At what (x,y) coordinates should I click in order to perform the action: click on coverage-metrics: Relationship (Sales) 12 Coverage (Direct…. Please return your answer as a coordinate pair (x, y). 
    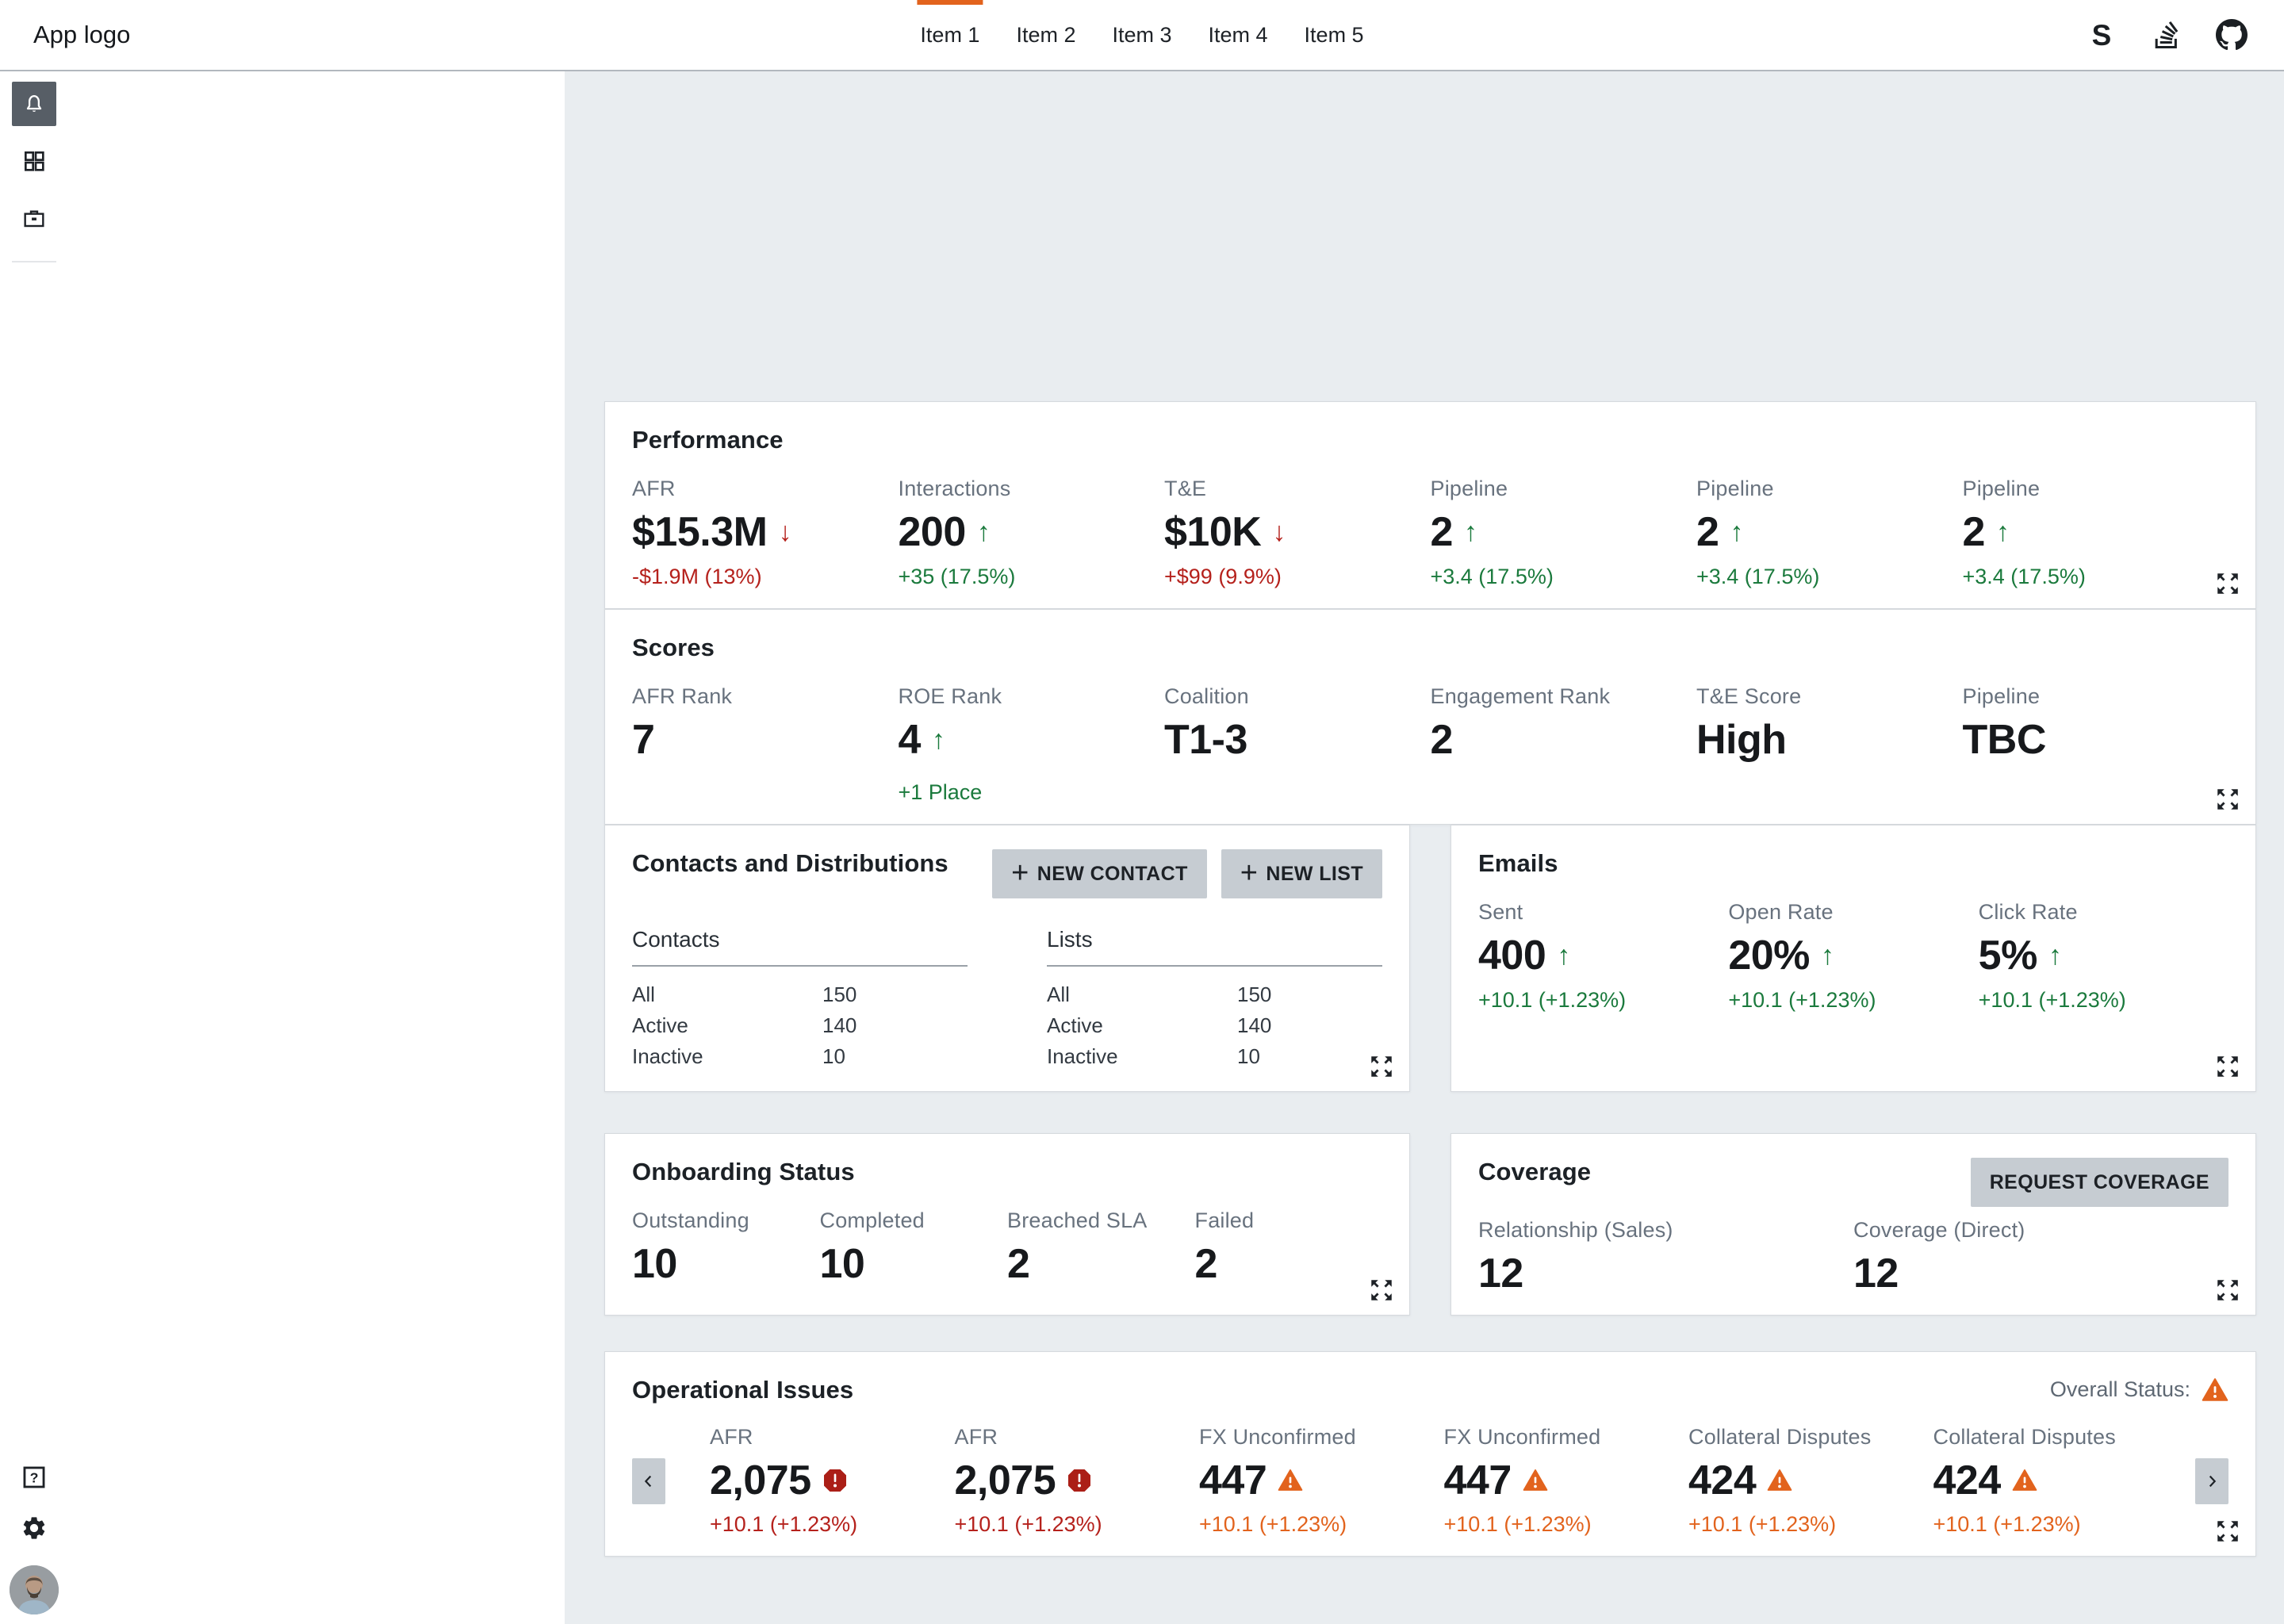
    Looking at the image, I should click on (1853, 1257).